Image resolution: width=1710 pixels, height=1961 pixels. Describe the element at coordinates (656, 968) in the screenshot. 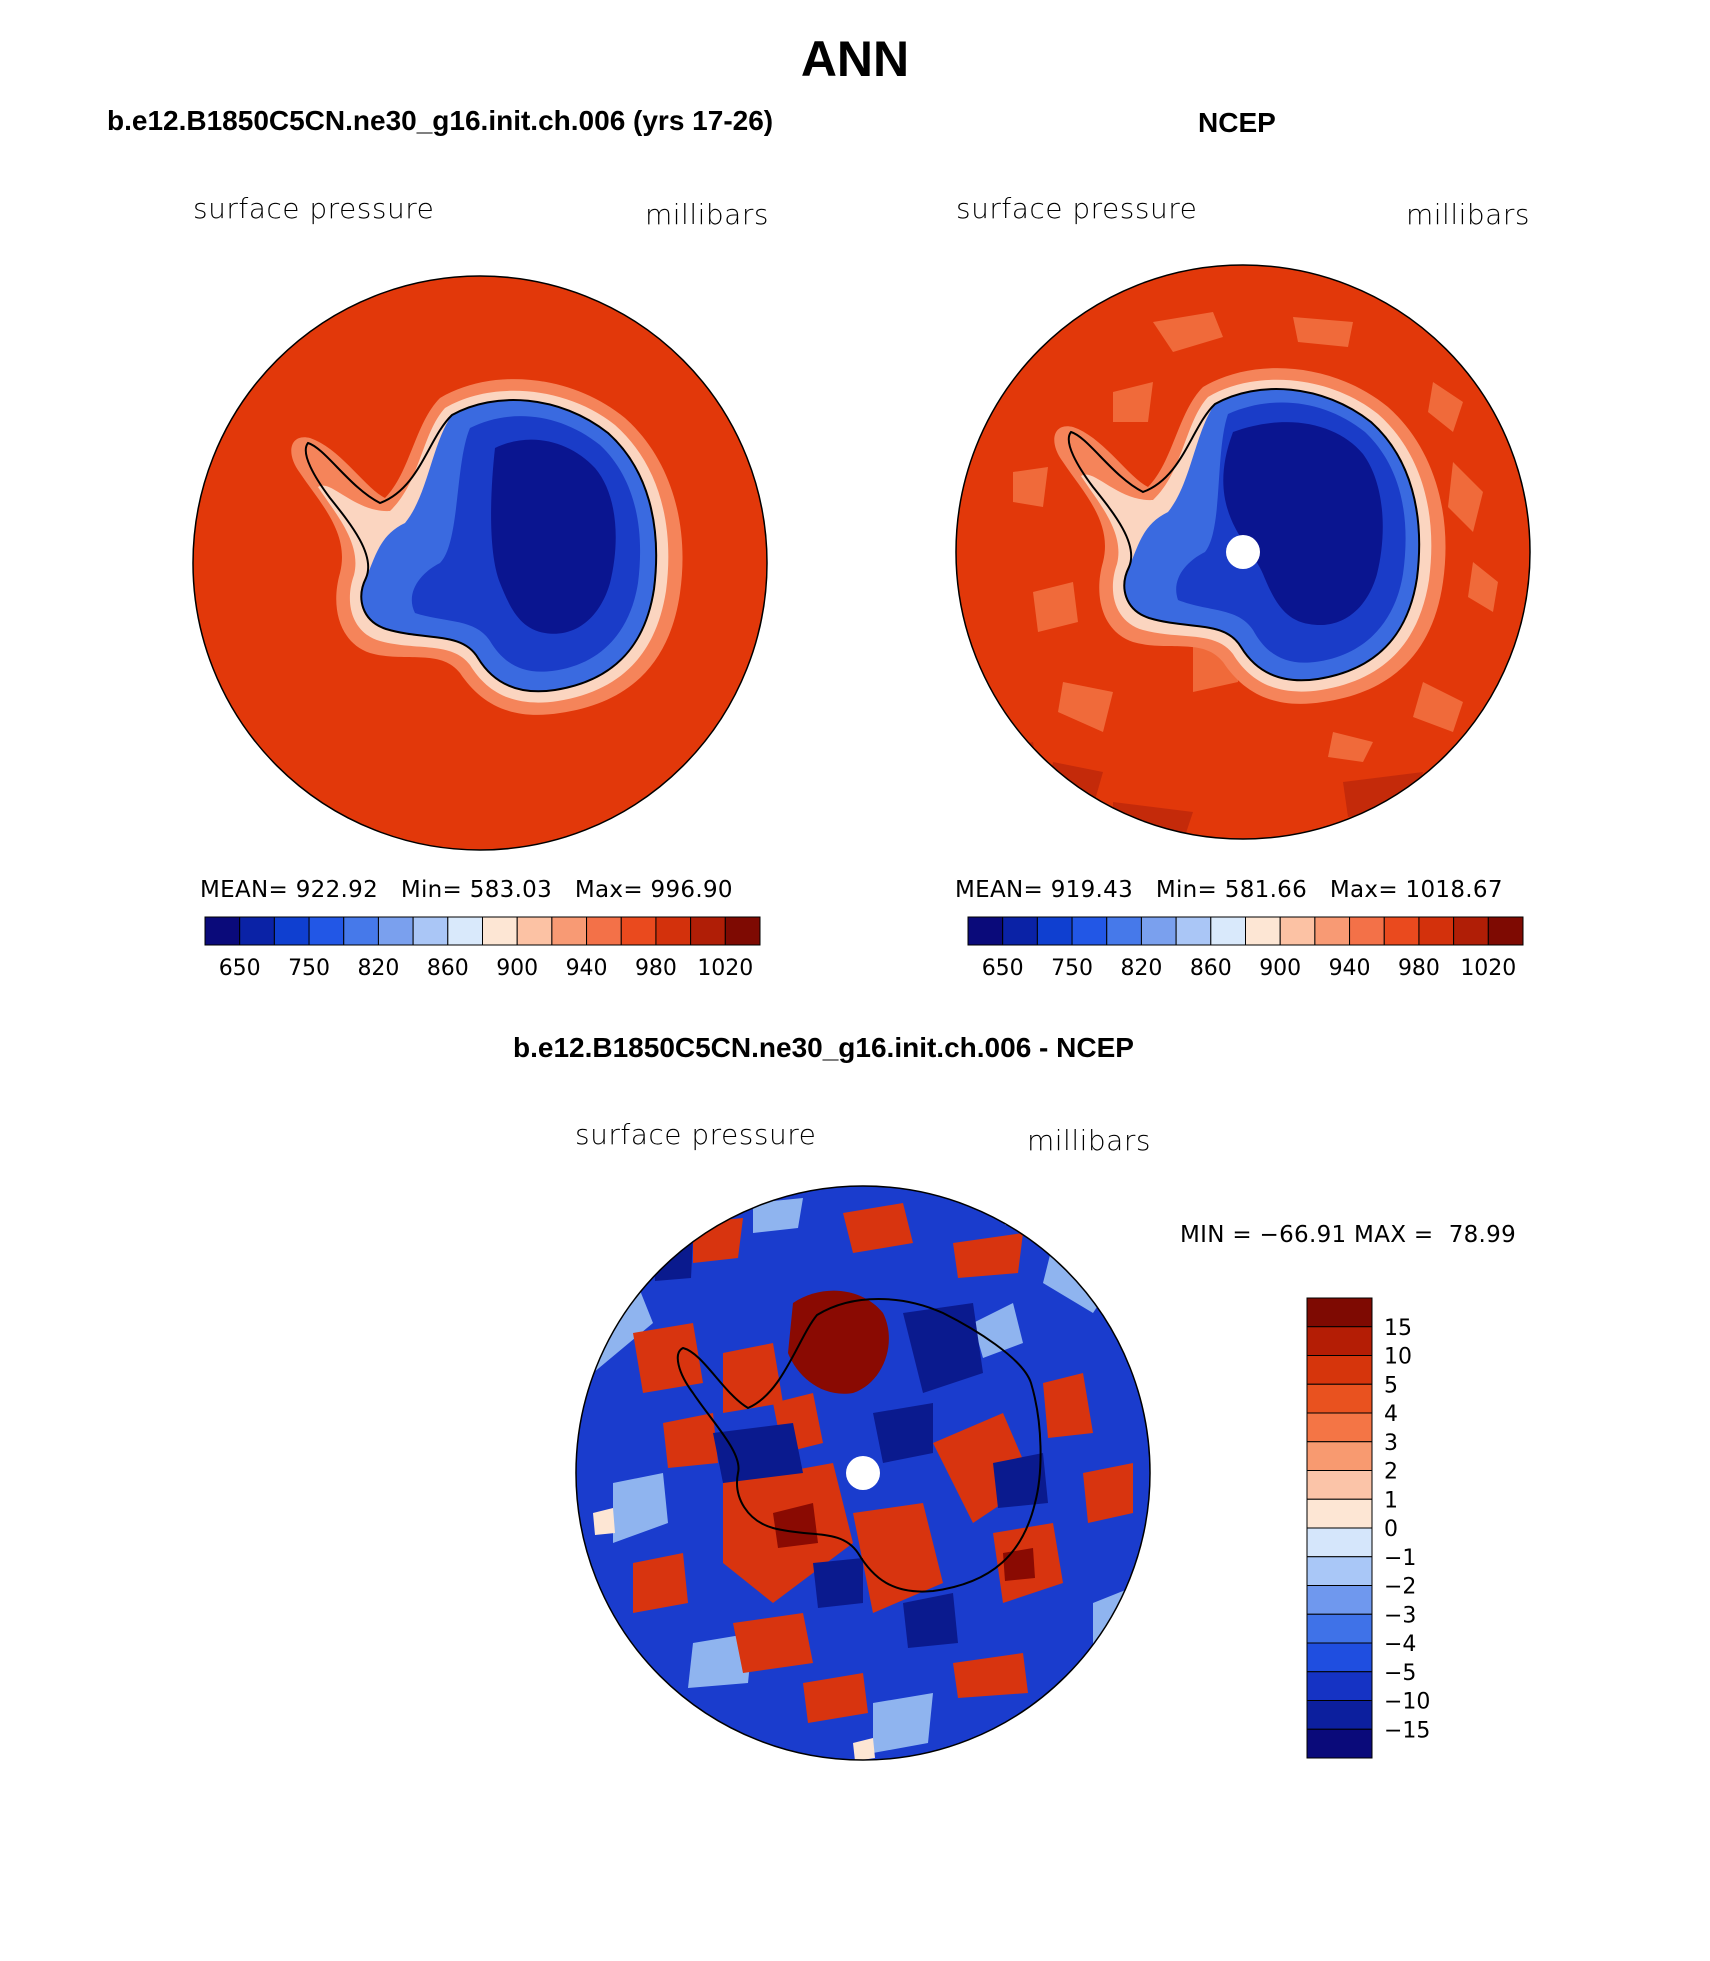

I see `panel1-colorbar-tick-label: 980` at that location.